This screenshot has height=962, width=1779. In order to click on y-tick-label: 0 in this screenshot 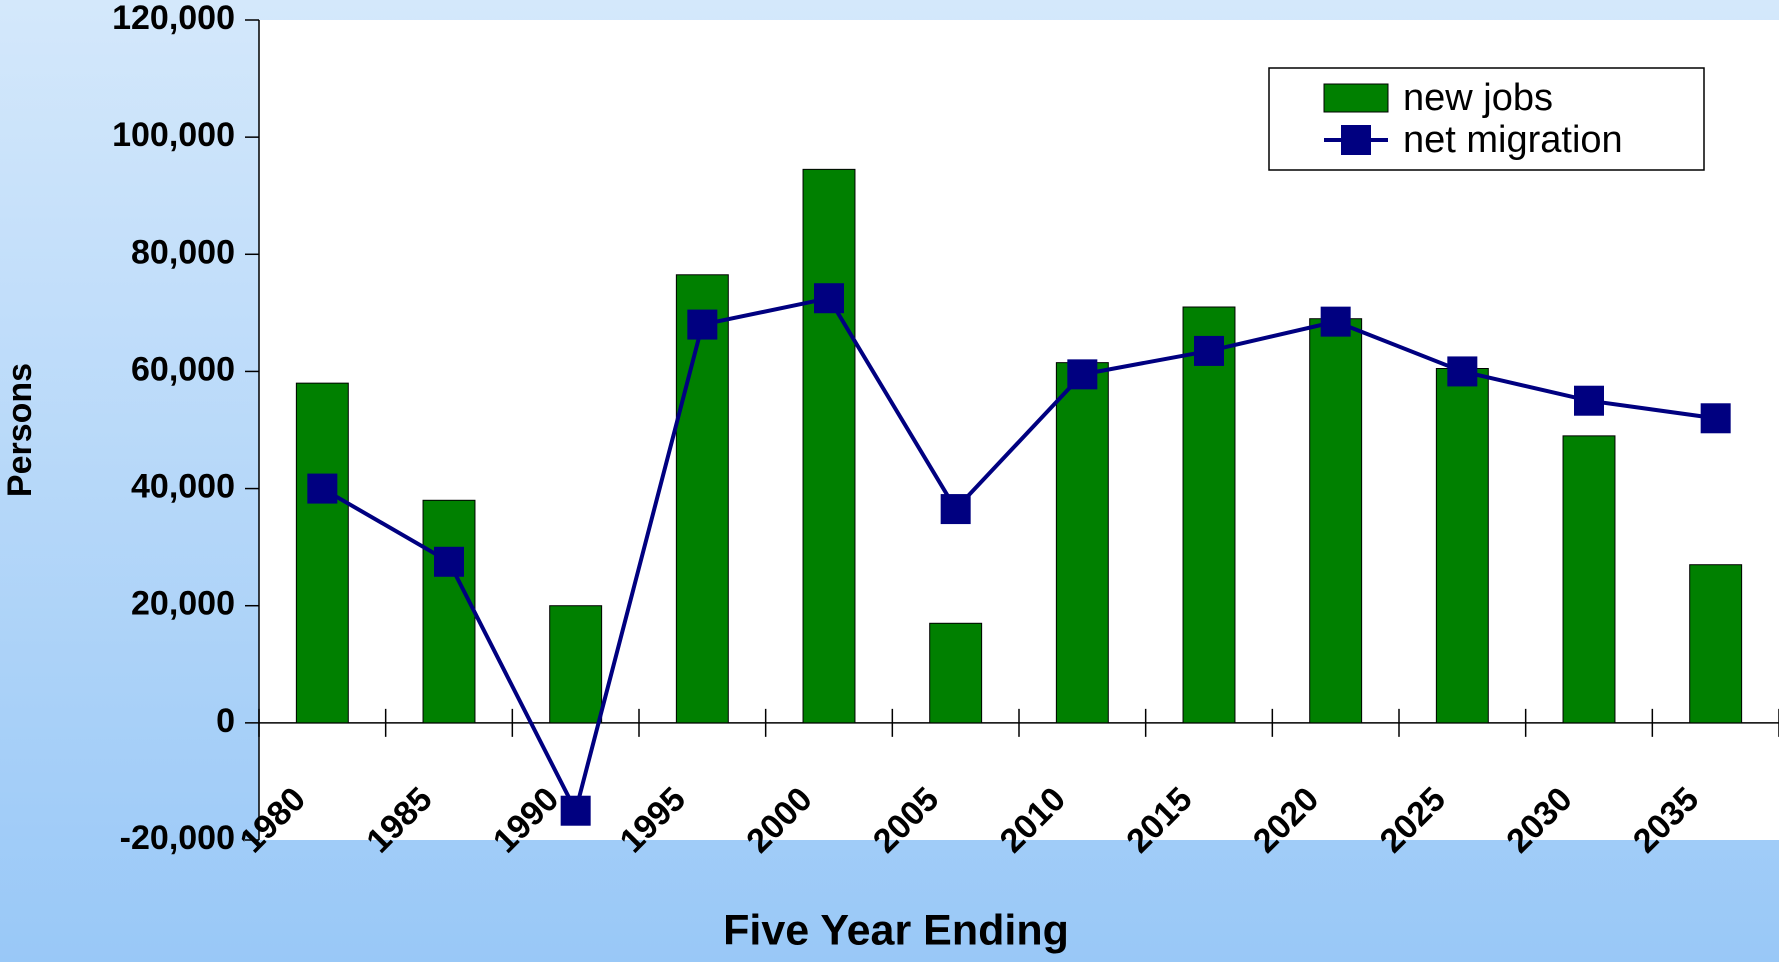, I will do `click(225, 721)`.